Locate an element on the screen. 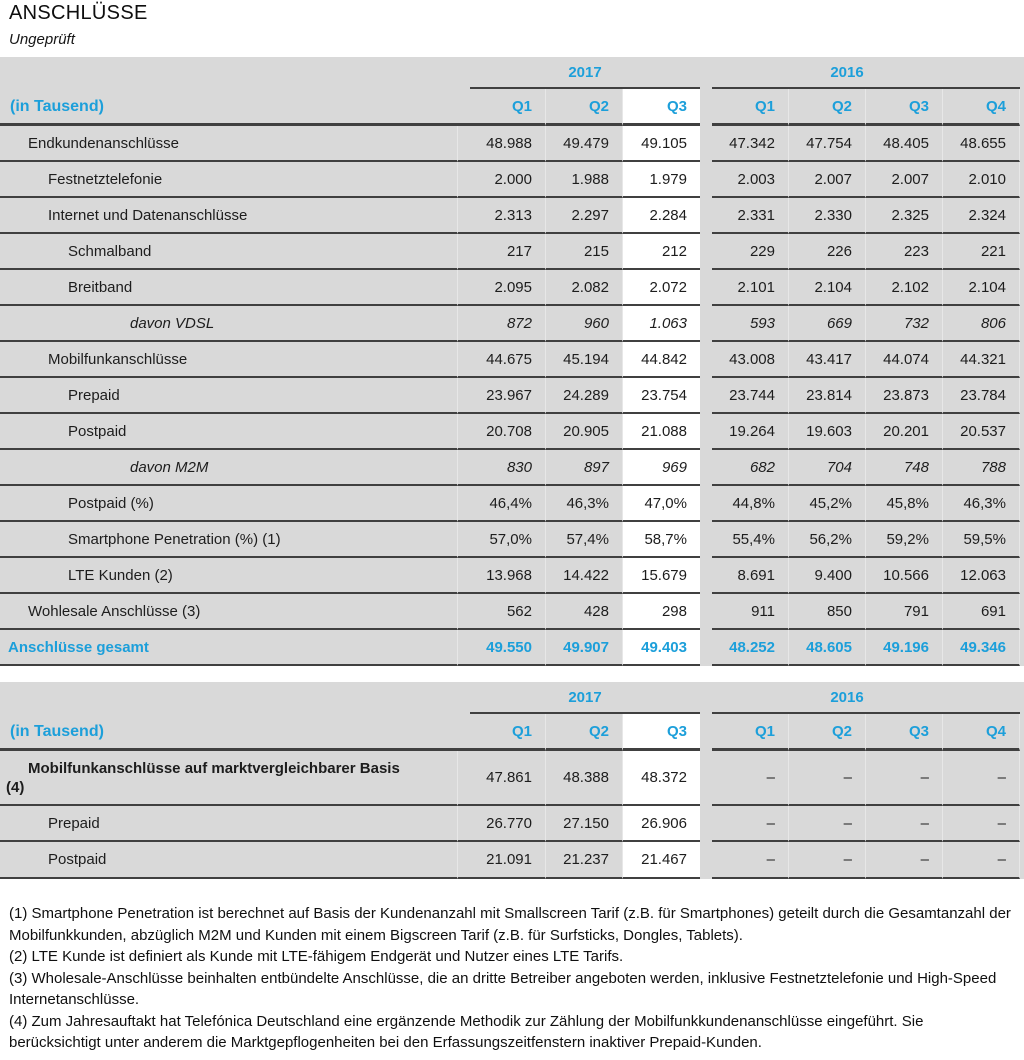  value-cell: 44.675 is located at coordinates (508, 360).